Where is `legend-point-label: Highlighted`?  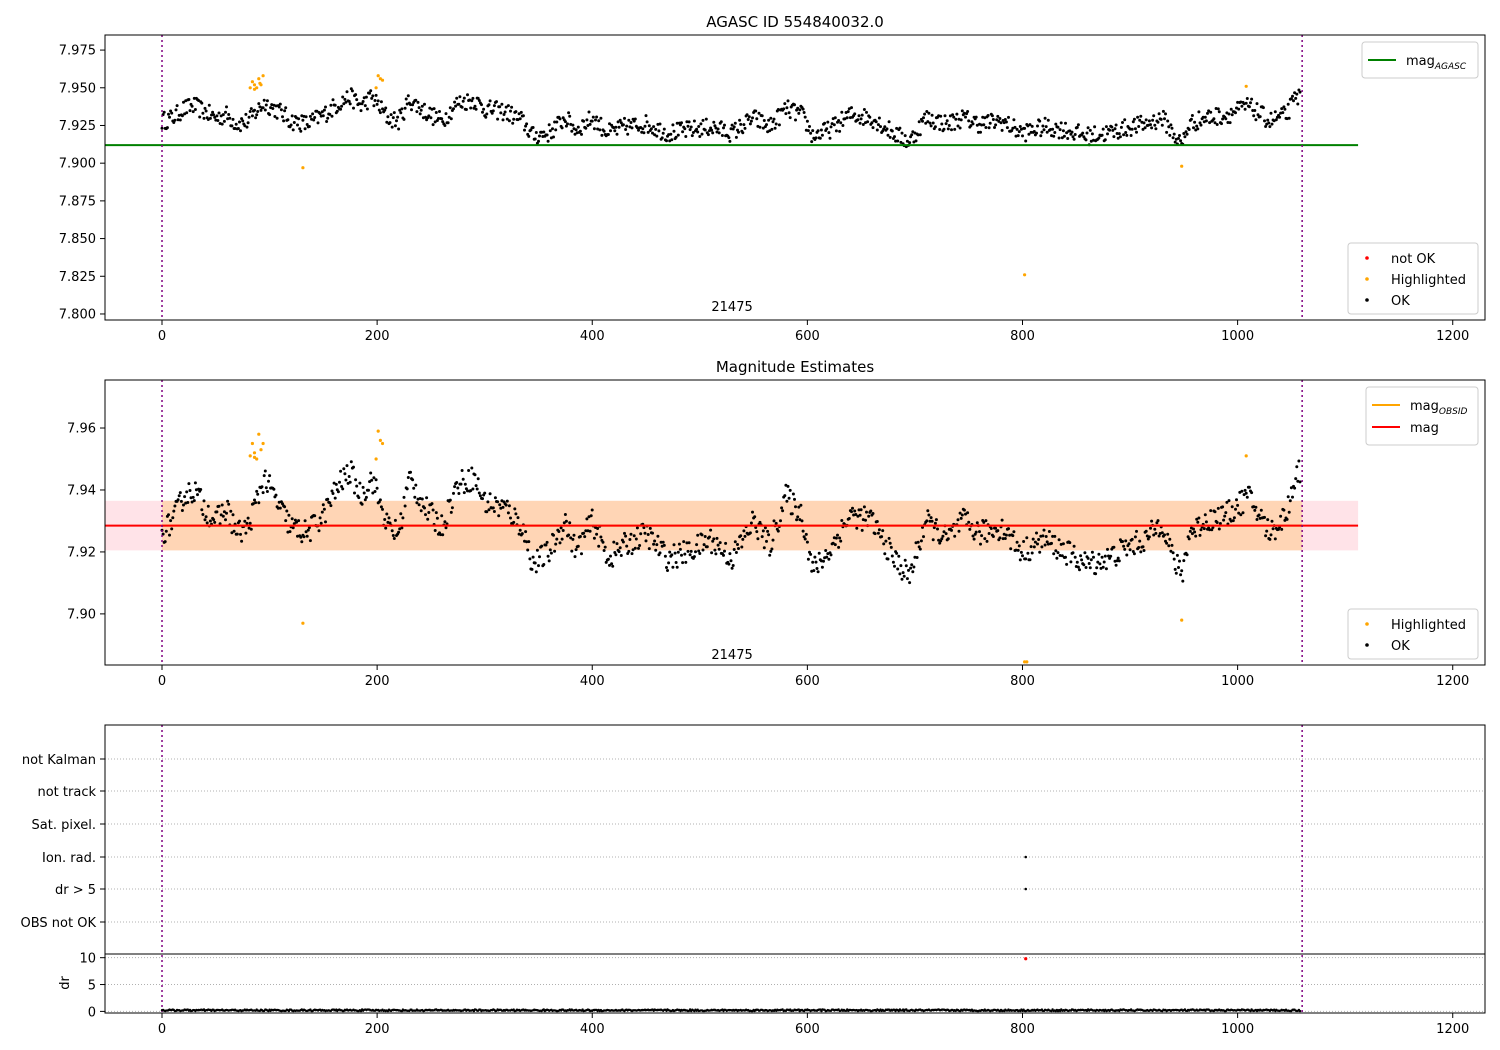 legend-point-label: Highlighted is located at coordinates (1428, 625).